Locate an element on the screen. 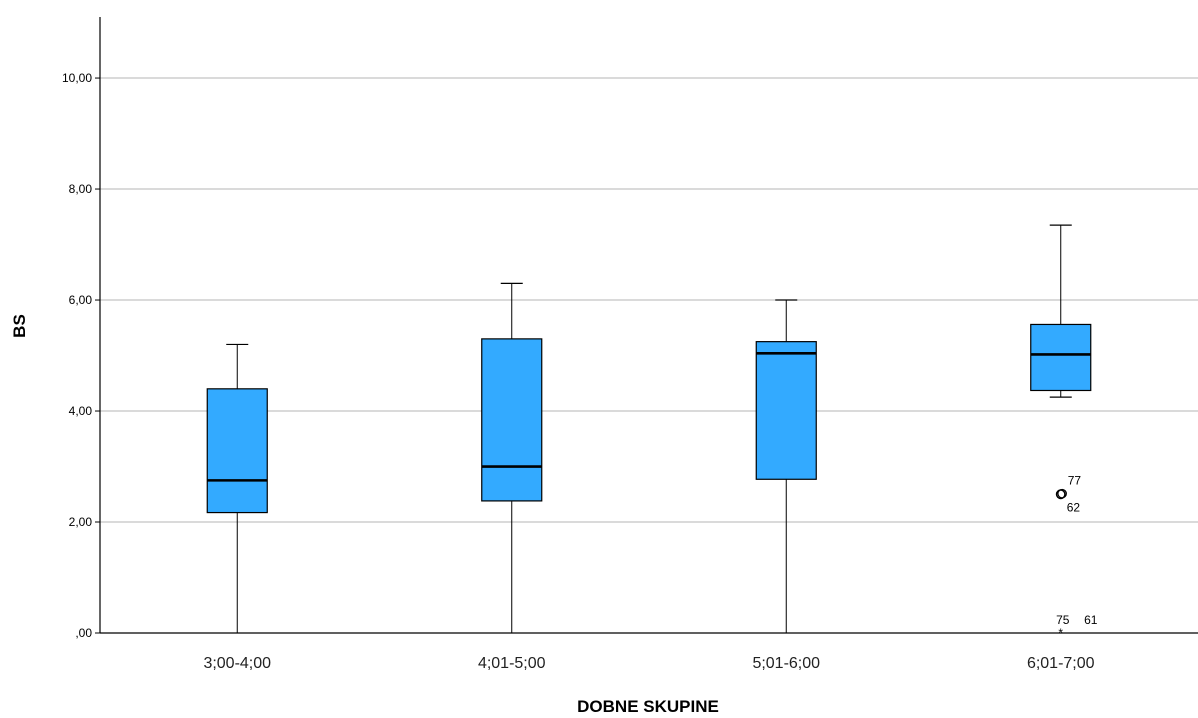  outlier-label: 77 is located at coordinates (1075, 480).